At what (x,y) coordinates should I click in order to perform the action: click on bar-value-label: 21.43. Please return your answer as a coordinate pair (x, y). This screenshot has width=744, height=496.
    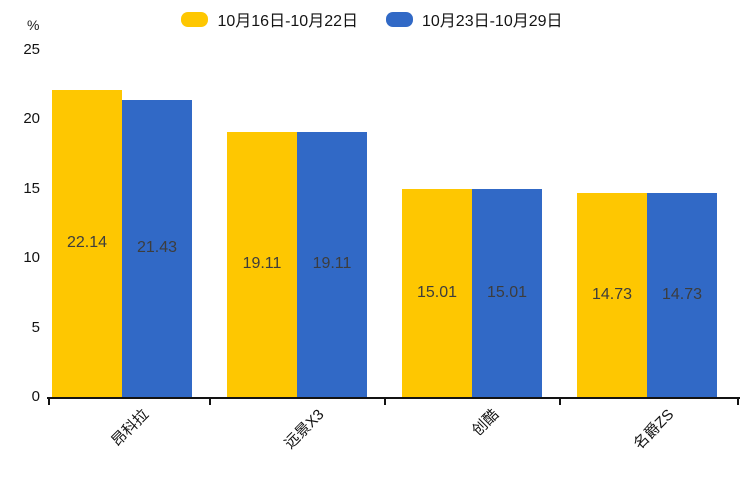
    Looking at the image, I should click on (157, 248).